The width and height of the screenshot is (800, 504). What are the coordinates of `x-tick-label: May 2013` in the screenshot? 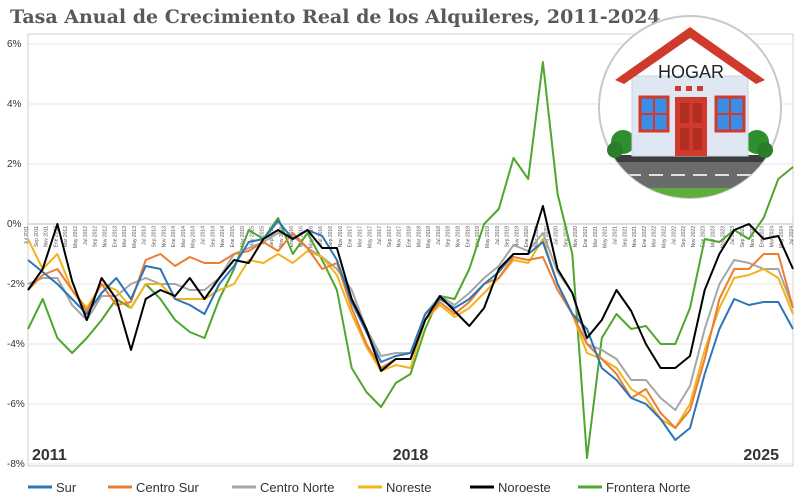 It's located at (135, 237).